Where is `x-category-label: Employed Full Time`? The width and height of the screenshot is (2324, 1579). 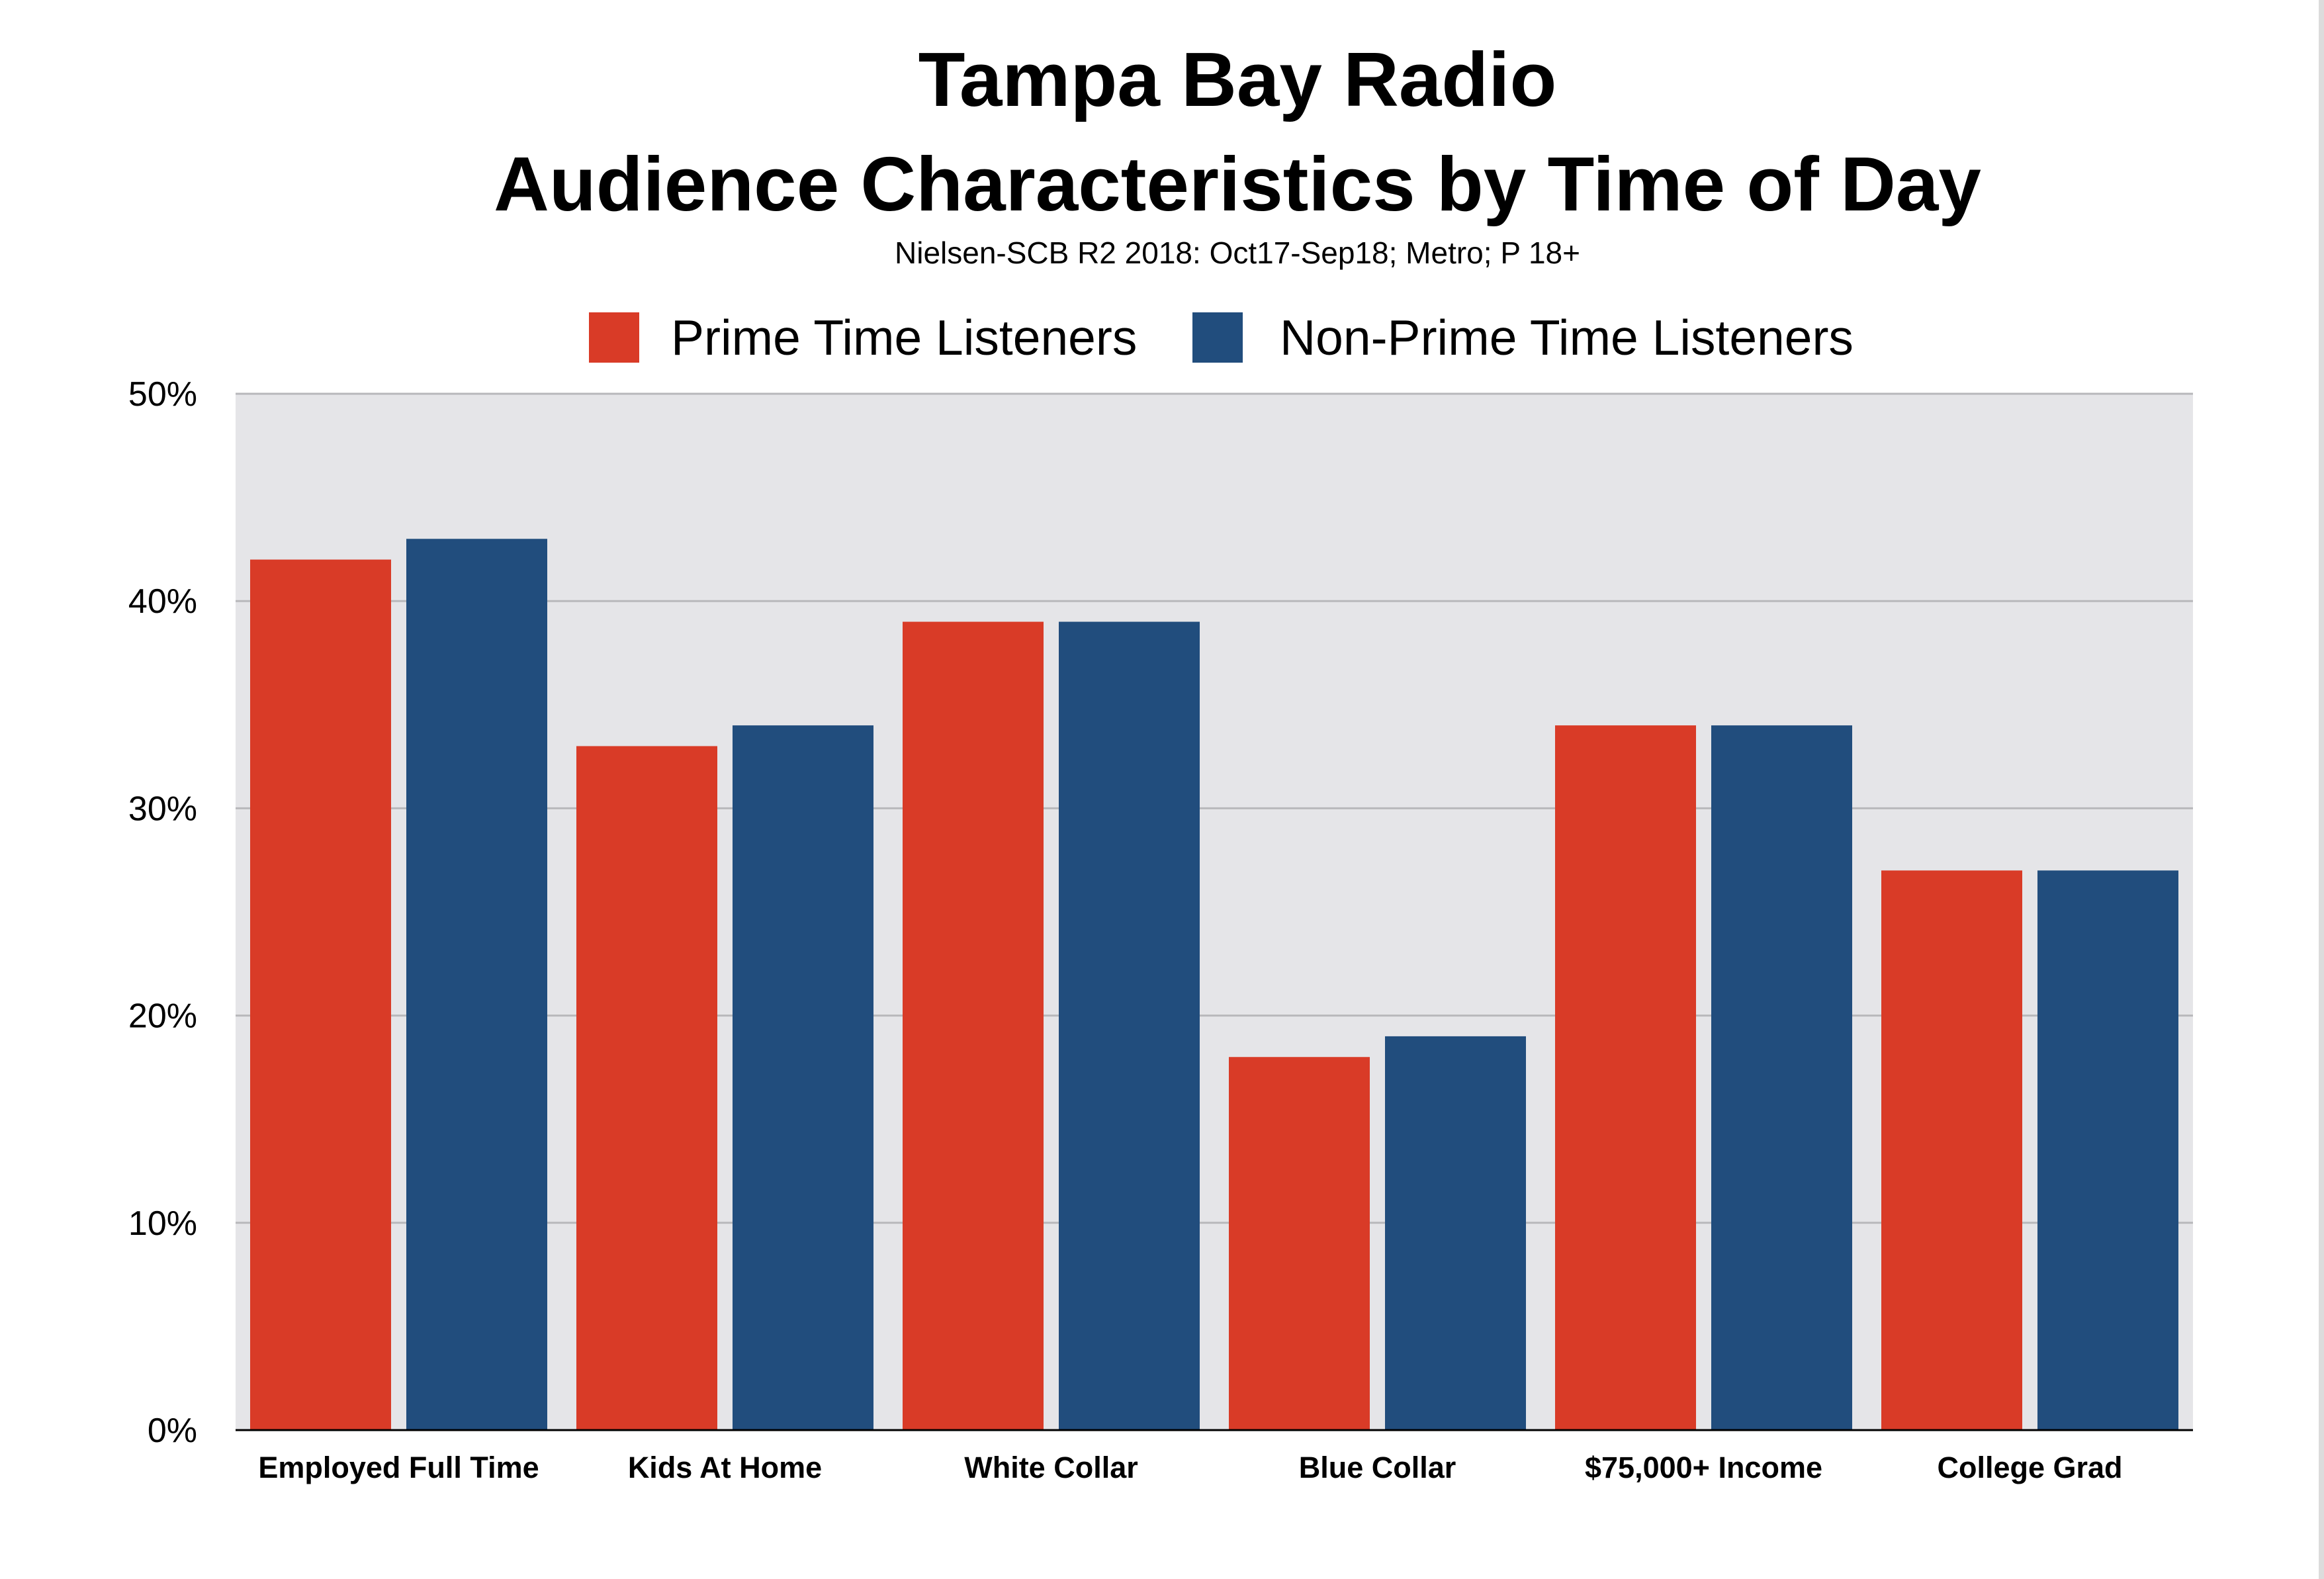
x-category-label: Employed Full Time is located at coordinates (398, 1468).